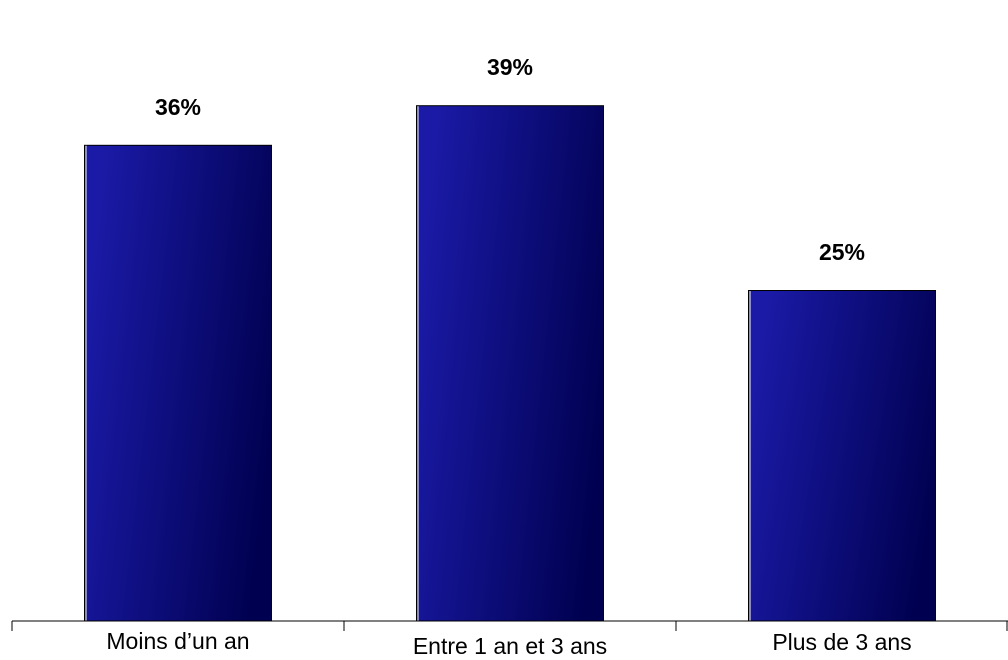 The width and height of the screenshot is (1008, 660). What do you see at coordinates (841, 642) in the screenshot?
I see `x-tick-label-3: Plus de 3 ans` at bounding box center [841, 642].